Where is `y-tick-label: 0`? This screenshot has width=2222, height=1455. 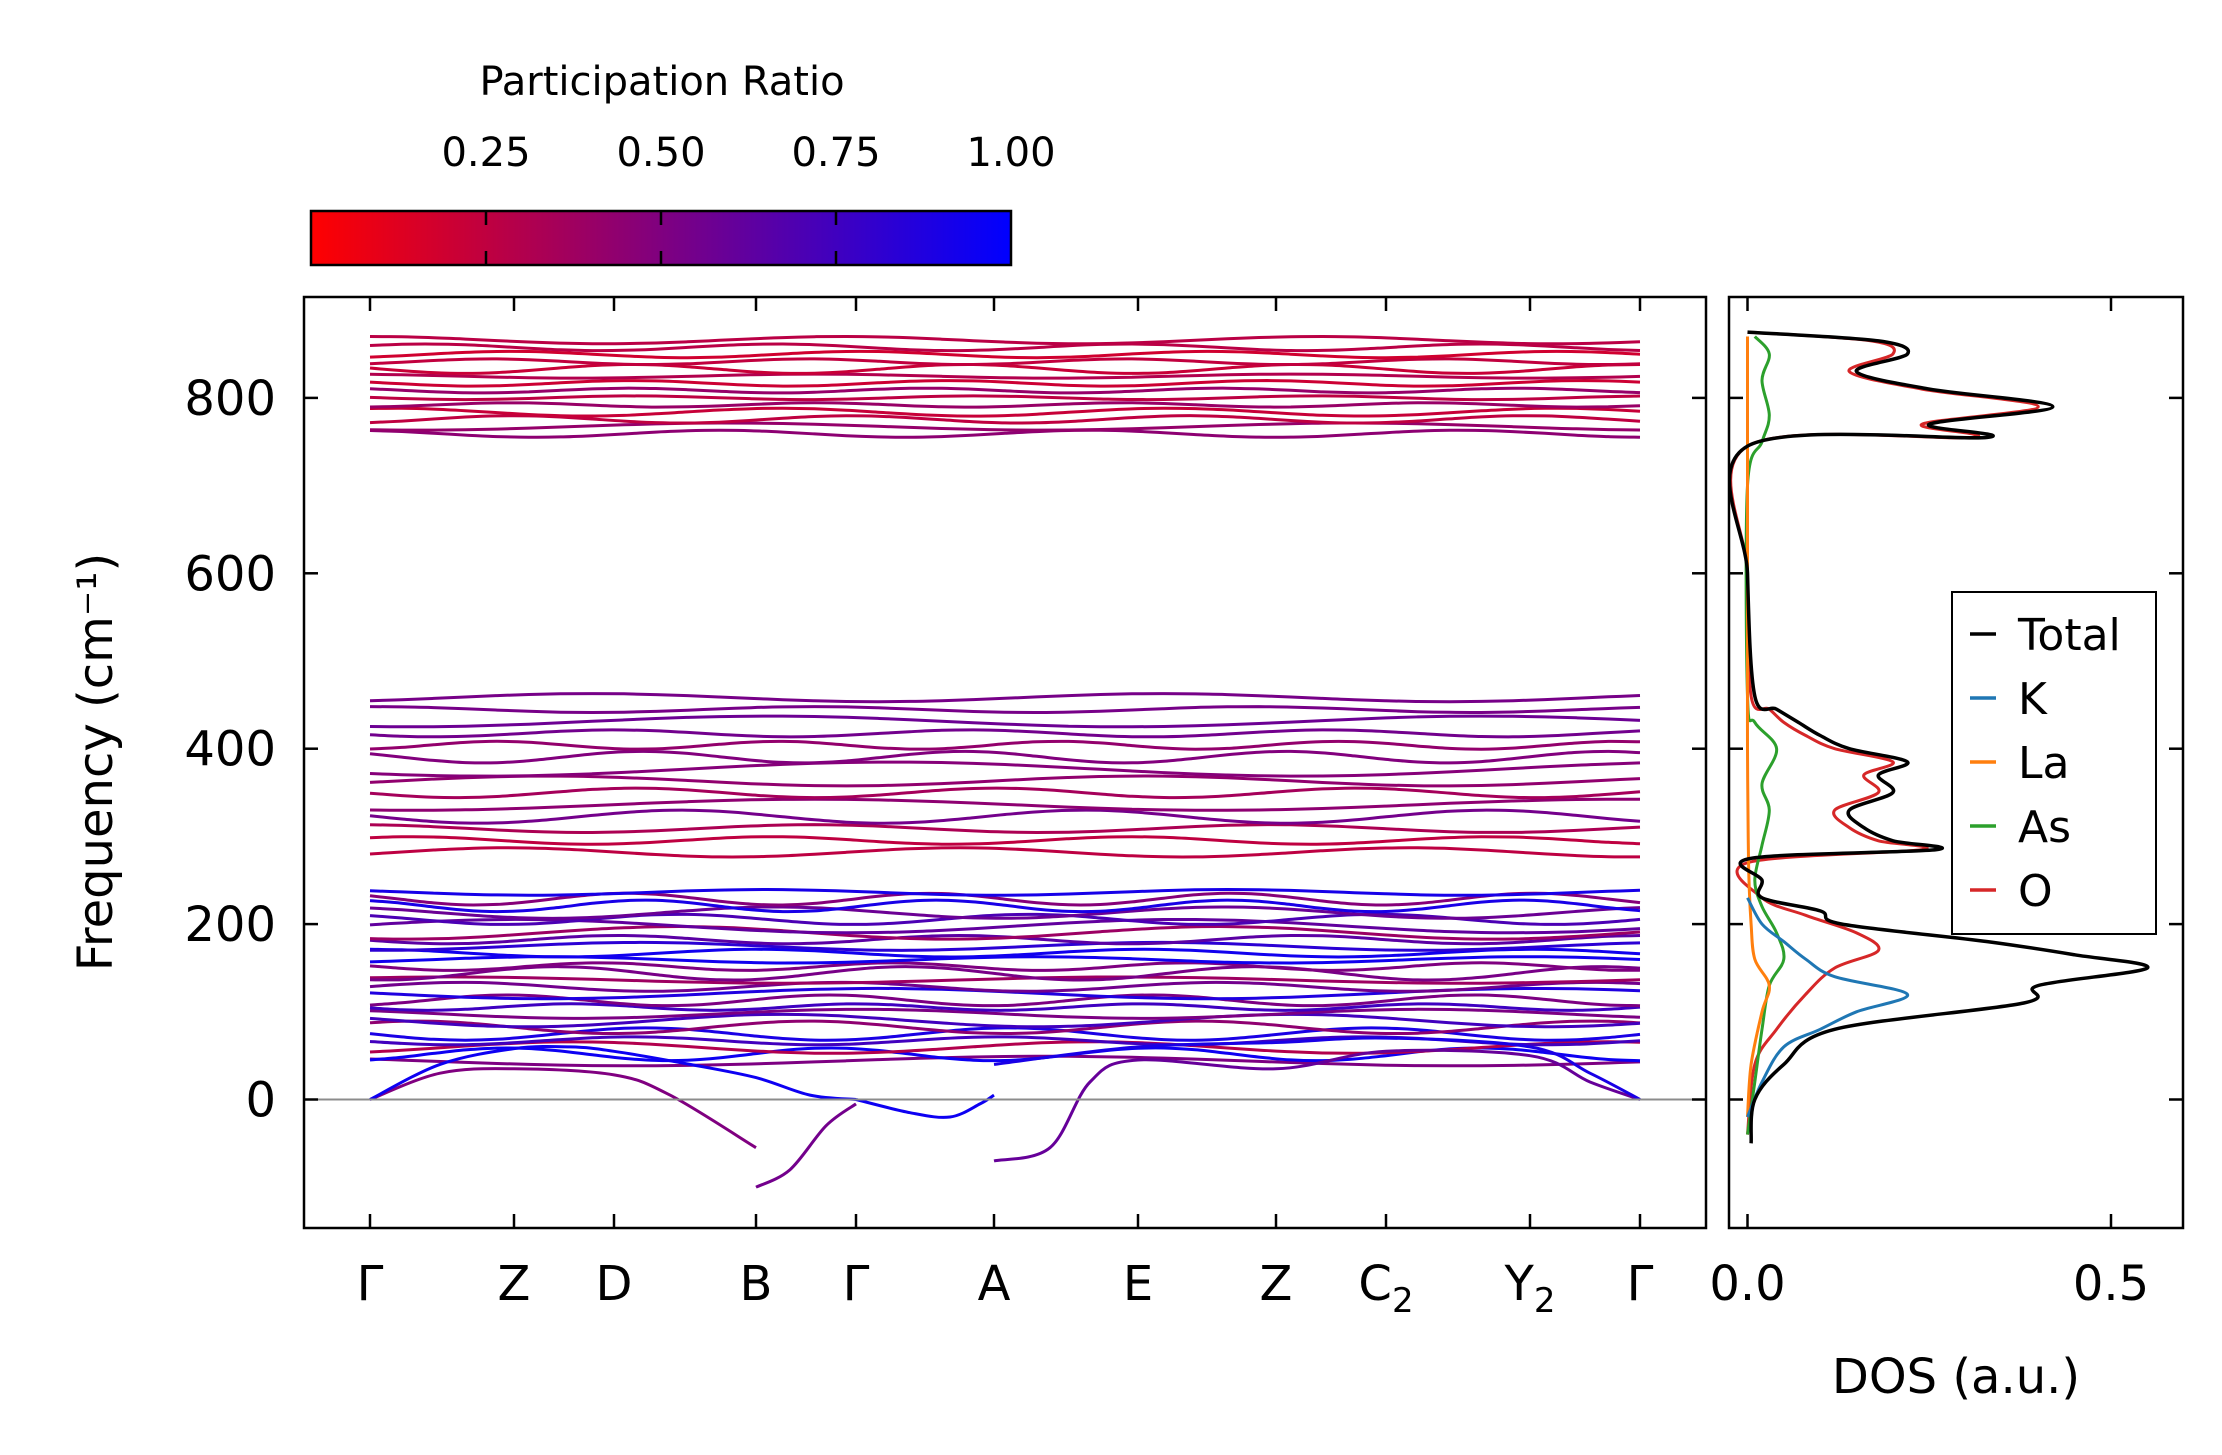 y-tick-label: 0 is located at coordinates (260, 1101).